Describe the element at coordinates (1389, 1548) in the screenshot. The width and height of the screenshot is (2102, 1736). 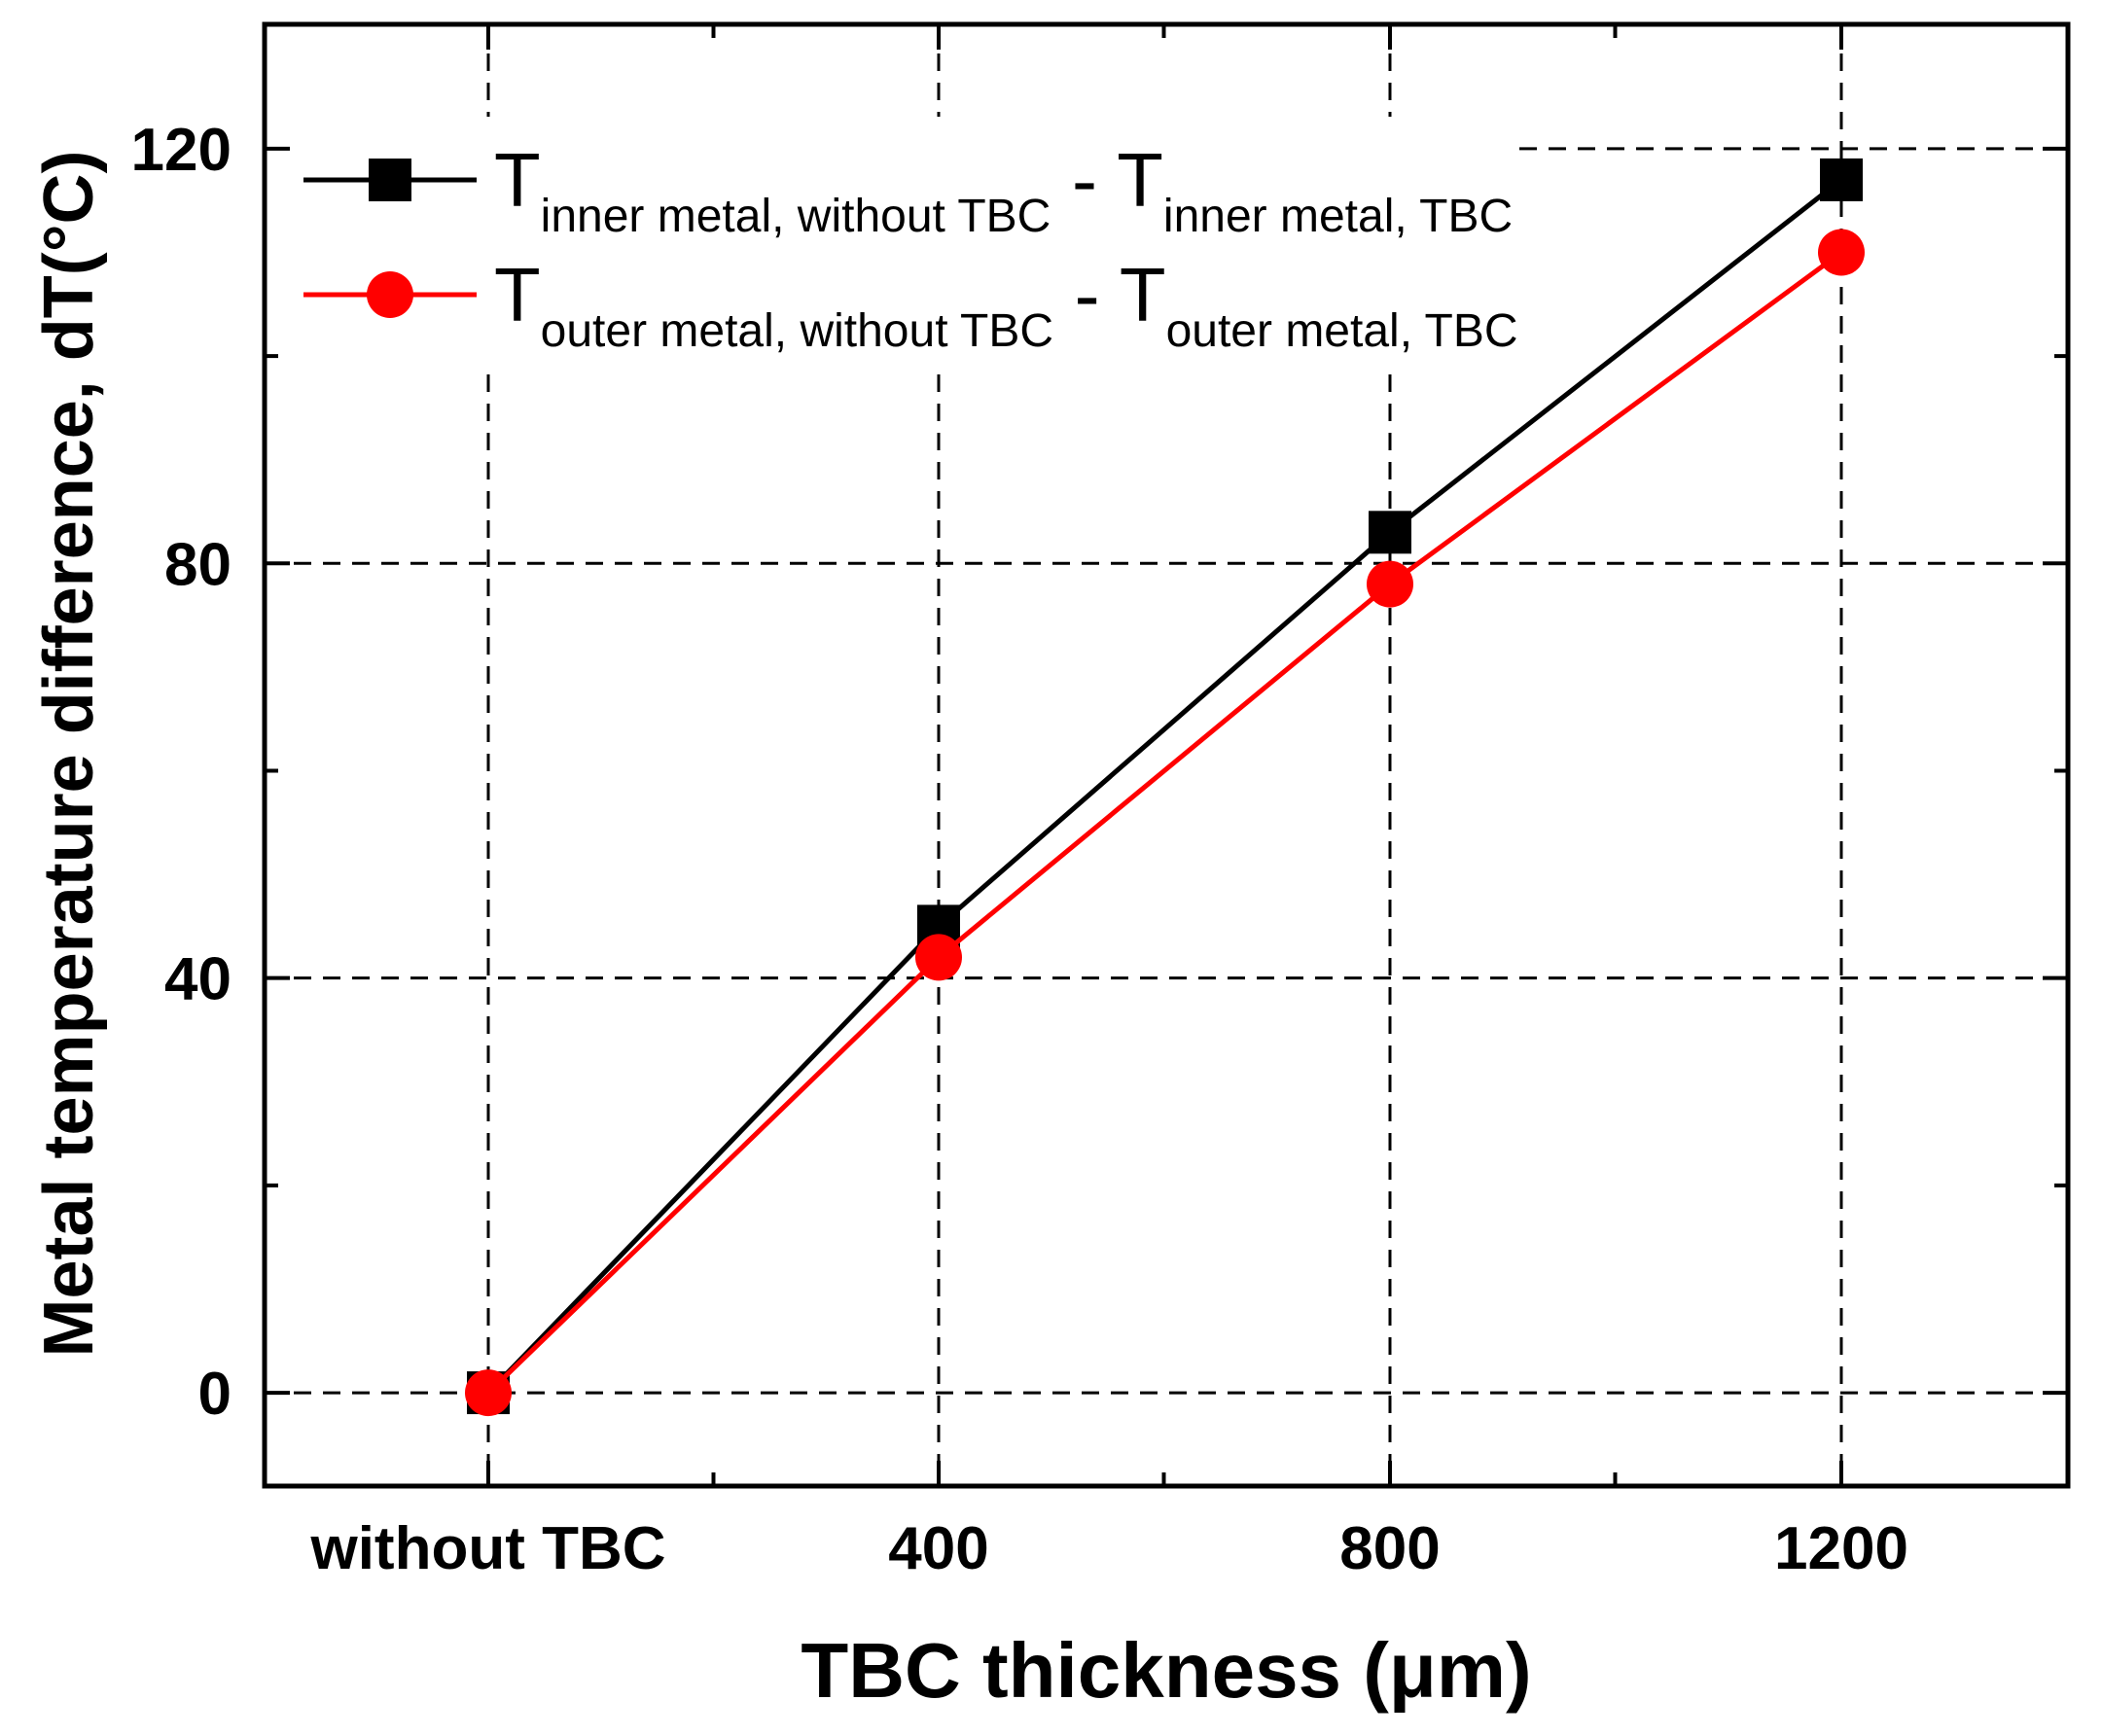
I see `x-tick-label: 800` at that location.